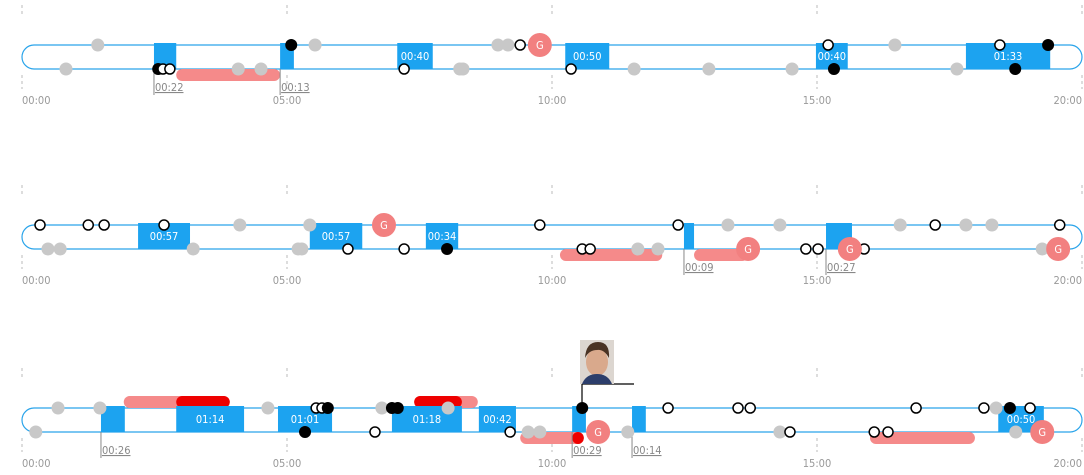 The image size is (1084, 475). What do you see at coordinates (587, 56) in the screenshot?
I see `block-label: 00:50` at bounding box center [587, 56].